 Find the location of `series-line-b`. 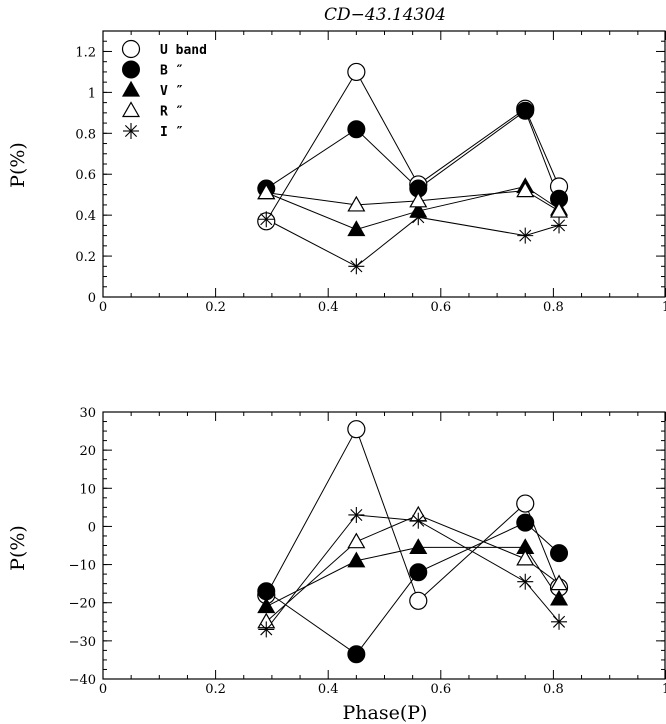

series-line-b is located at coordinates (412, 588).